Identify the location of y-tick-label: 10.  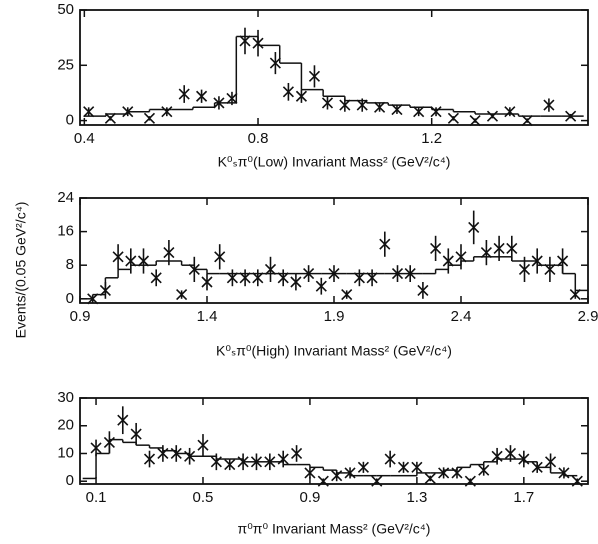
(65, 452).